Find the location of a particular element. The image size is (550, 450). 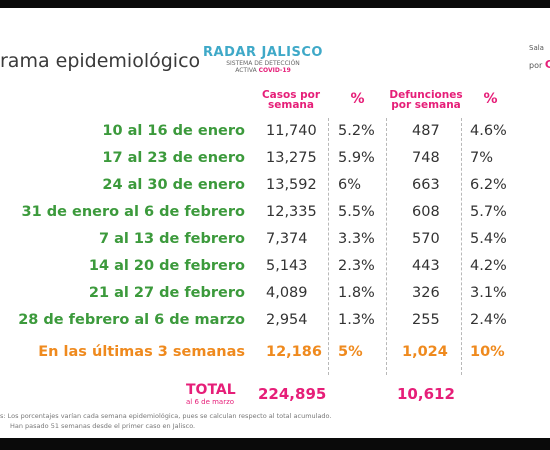

week-label: 24 al 30 de enero is located at coordinates (173, 185).